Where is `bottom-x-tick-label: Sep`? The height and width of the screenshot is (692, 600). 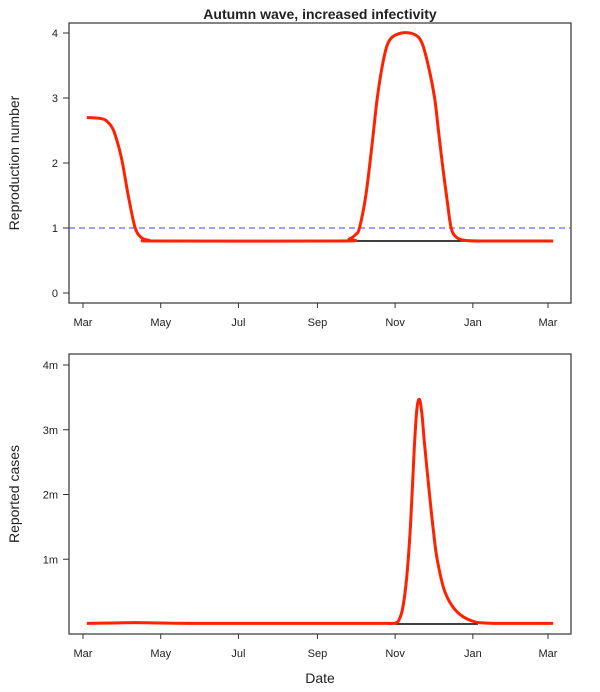 bottom-x-tick-label: Sep is located at coordinates (318, 654).